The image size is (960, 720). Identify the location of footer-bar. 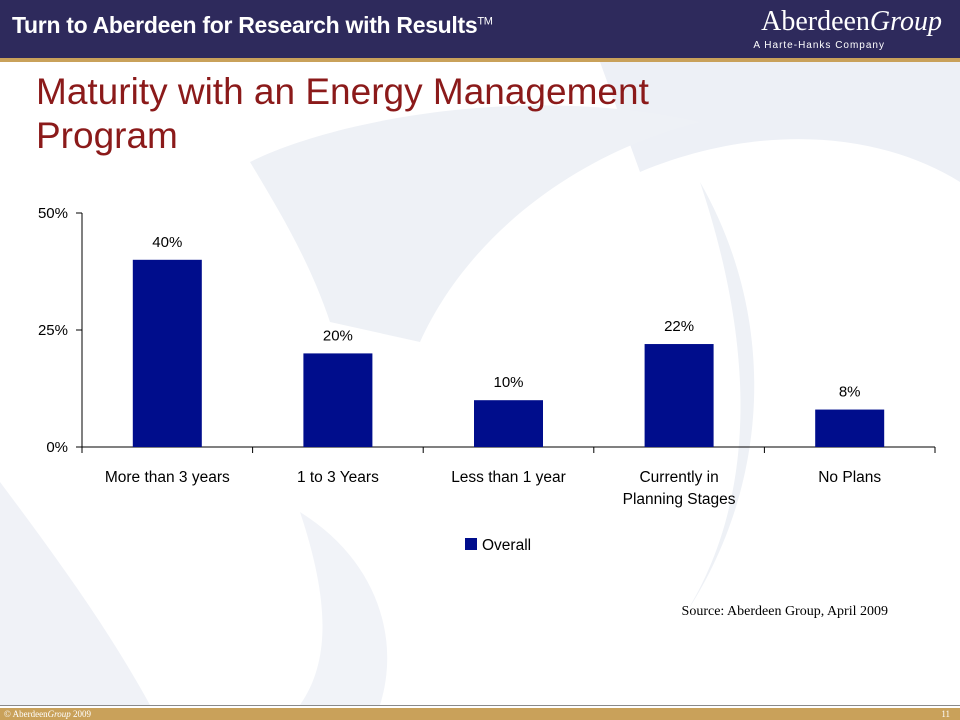
(480, 714).